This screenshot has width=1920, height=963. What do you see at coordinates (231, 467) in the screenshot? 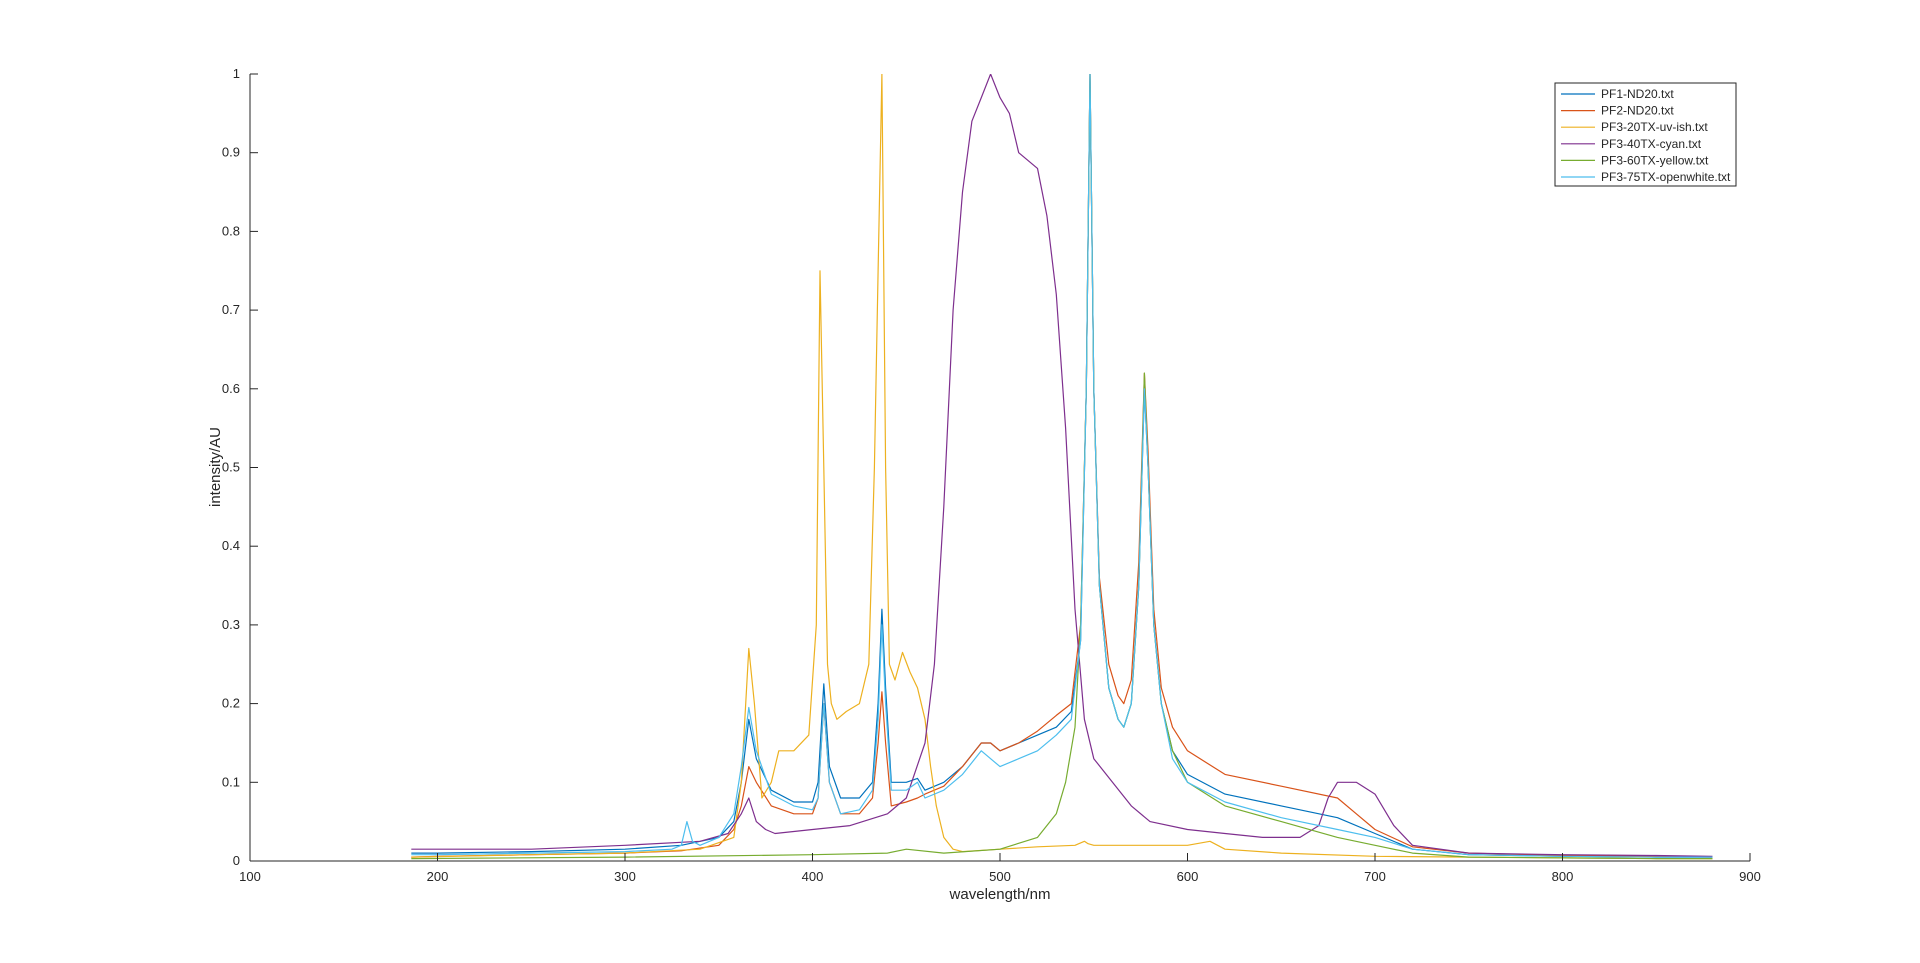
I see `y-tick-label: 0.5` at bounding box center [231, 467].